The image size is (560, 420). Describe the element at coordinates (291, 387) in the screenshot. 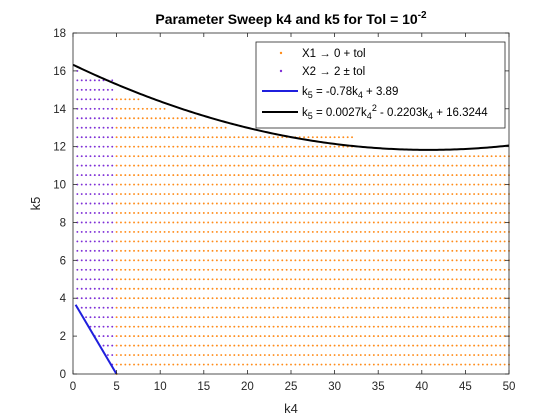

I see `x-tick-label: 25` at that location.